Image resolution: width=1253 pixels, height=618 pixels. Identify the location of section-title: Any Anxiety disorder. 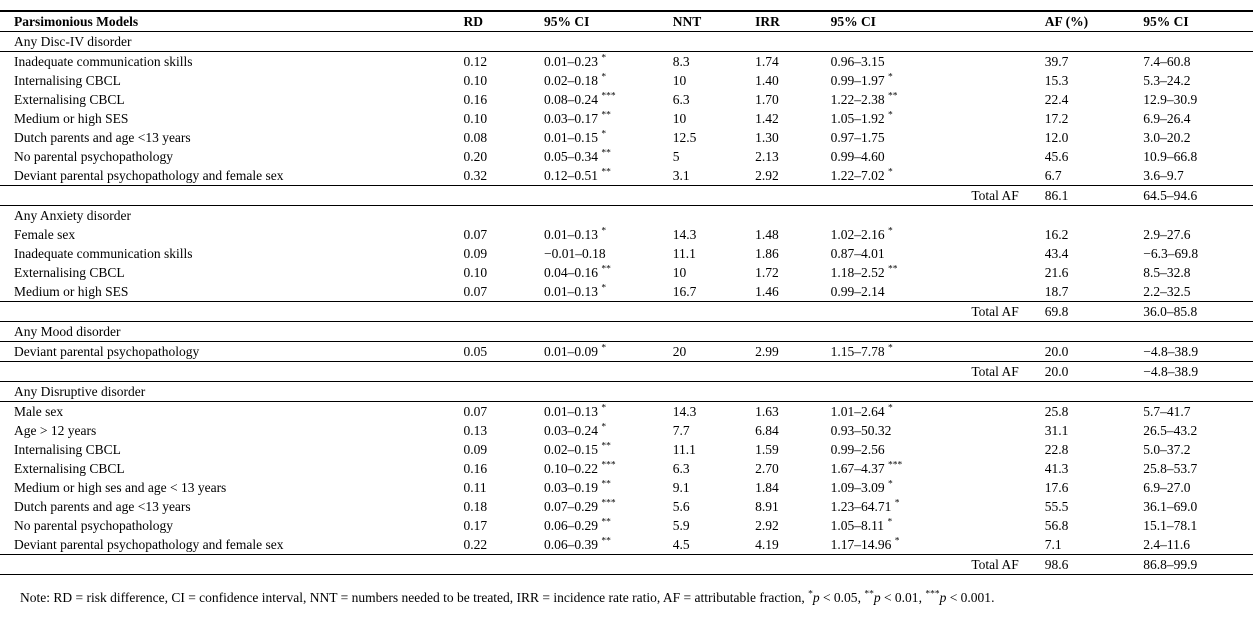
(72, 215).